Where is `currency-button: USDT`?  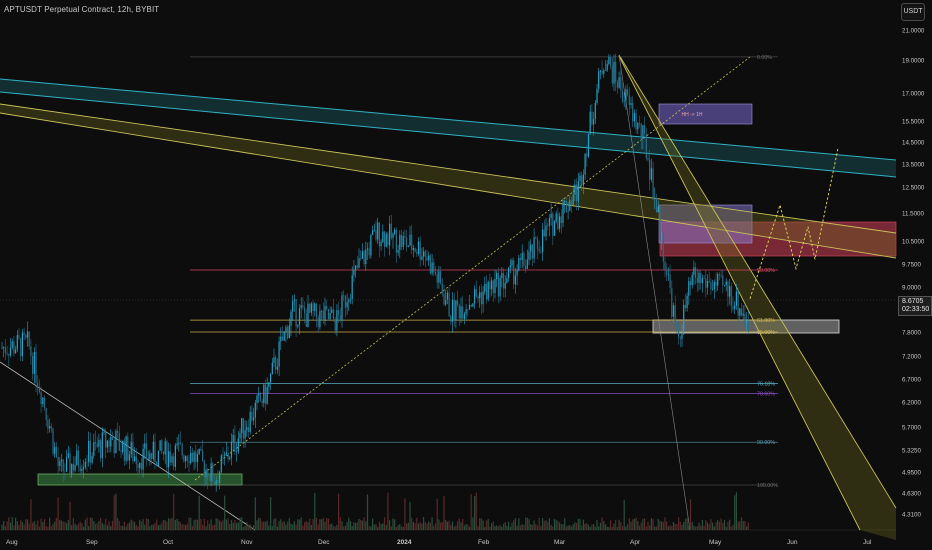
currency-button: USDT is located at coordinates (913, 12).